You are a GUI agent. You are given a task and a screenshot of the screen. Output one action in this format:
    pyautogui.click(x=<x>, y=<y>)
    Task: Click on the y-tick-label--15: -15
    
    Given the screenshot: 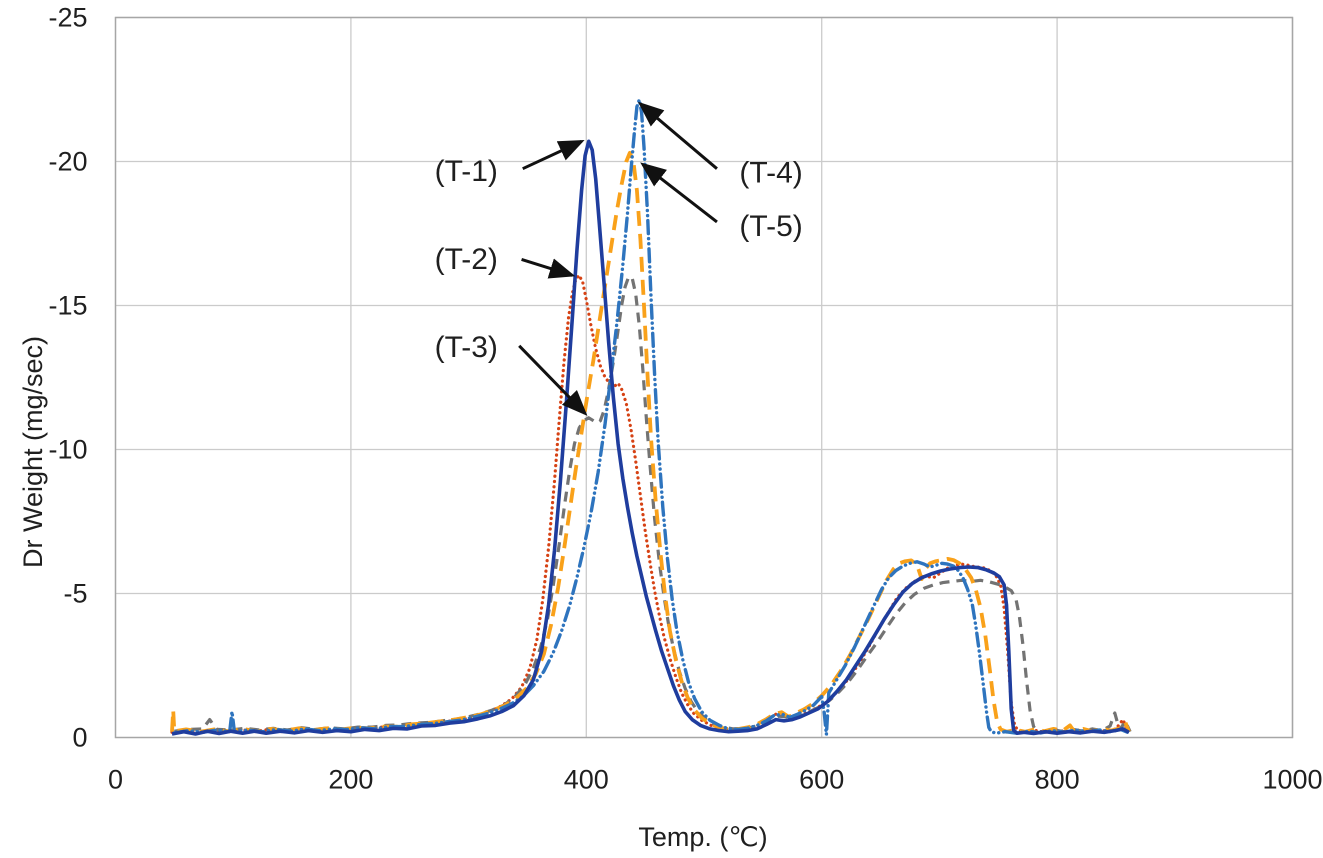 What is the action you would take?
    pyautogui.click(x=67, y=306)
    